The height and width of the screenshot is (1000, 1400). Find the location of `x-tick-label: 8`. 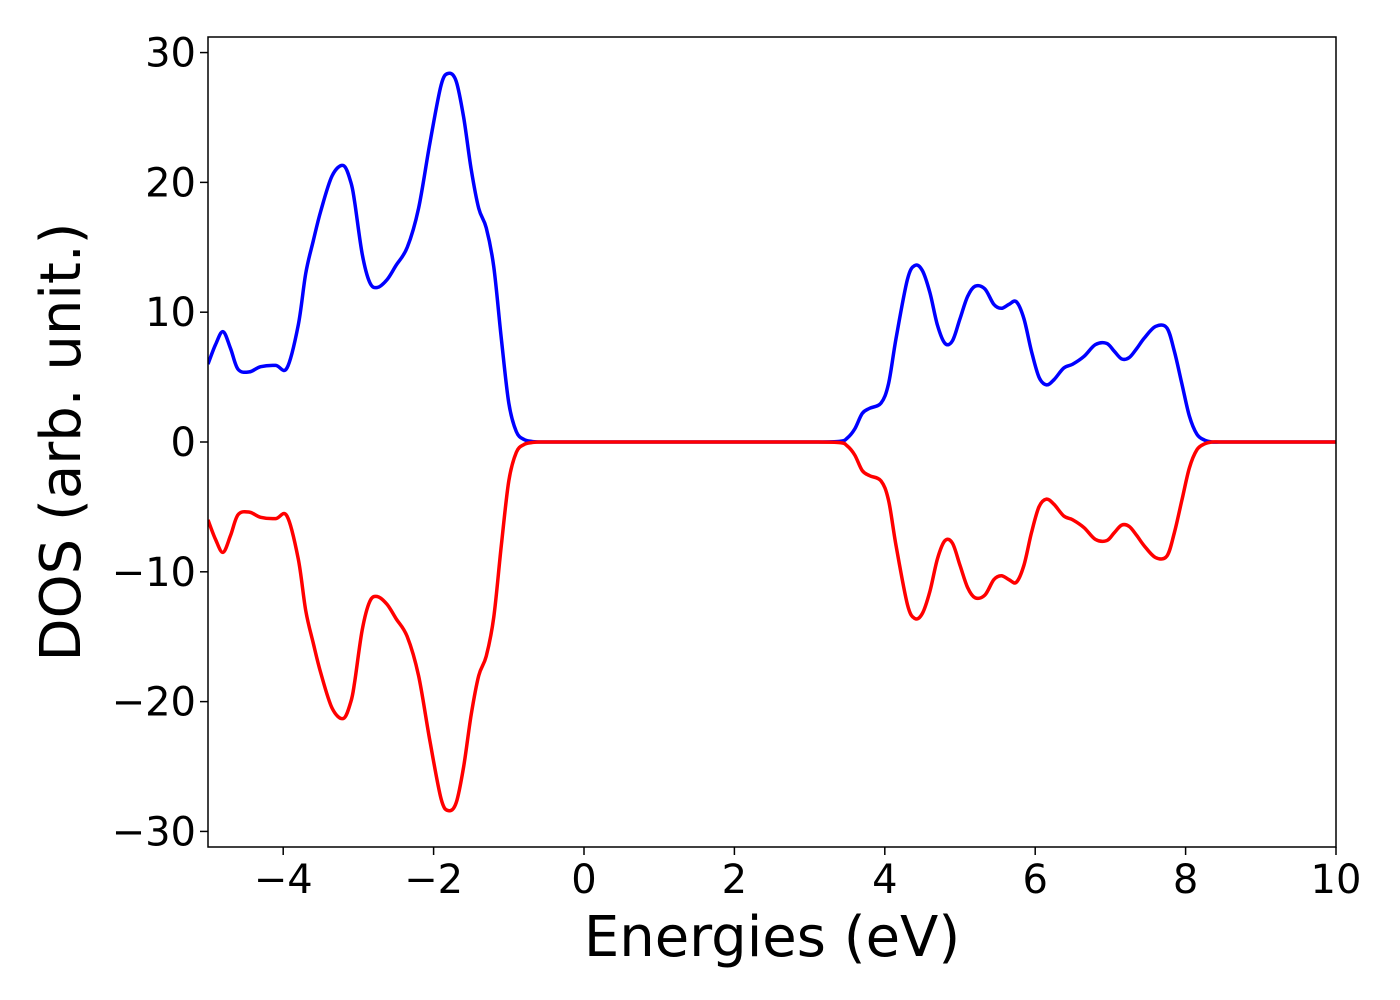

x-tick-label: 8 is located at coordinates (1185, 880).